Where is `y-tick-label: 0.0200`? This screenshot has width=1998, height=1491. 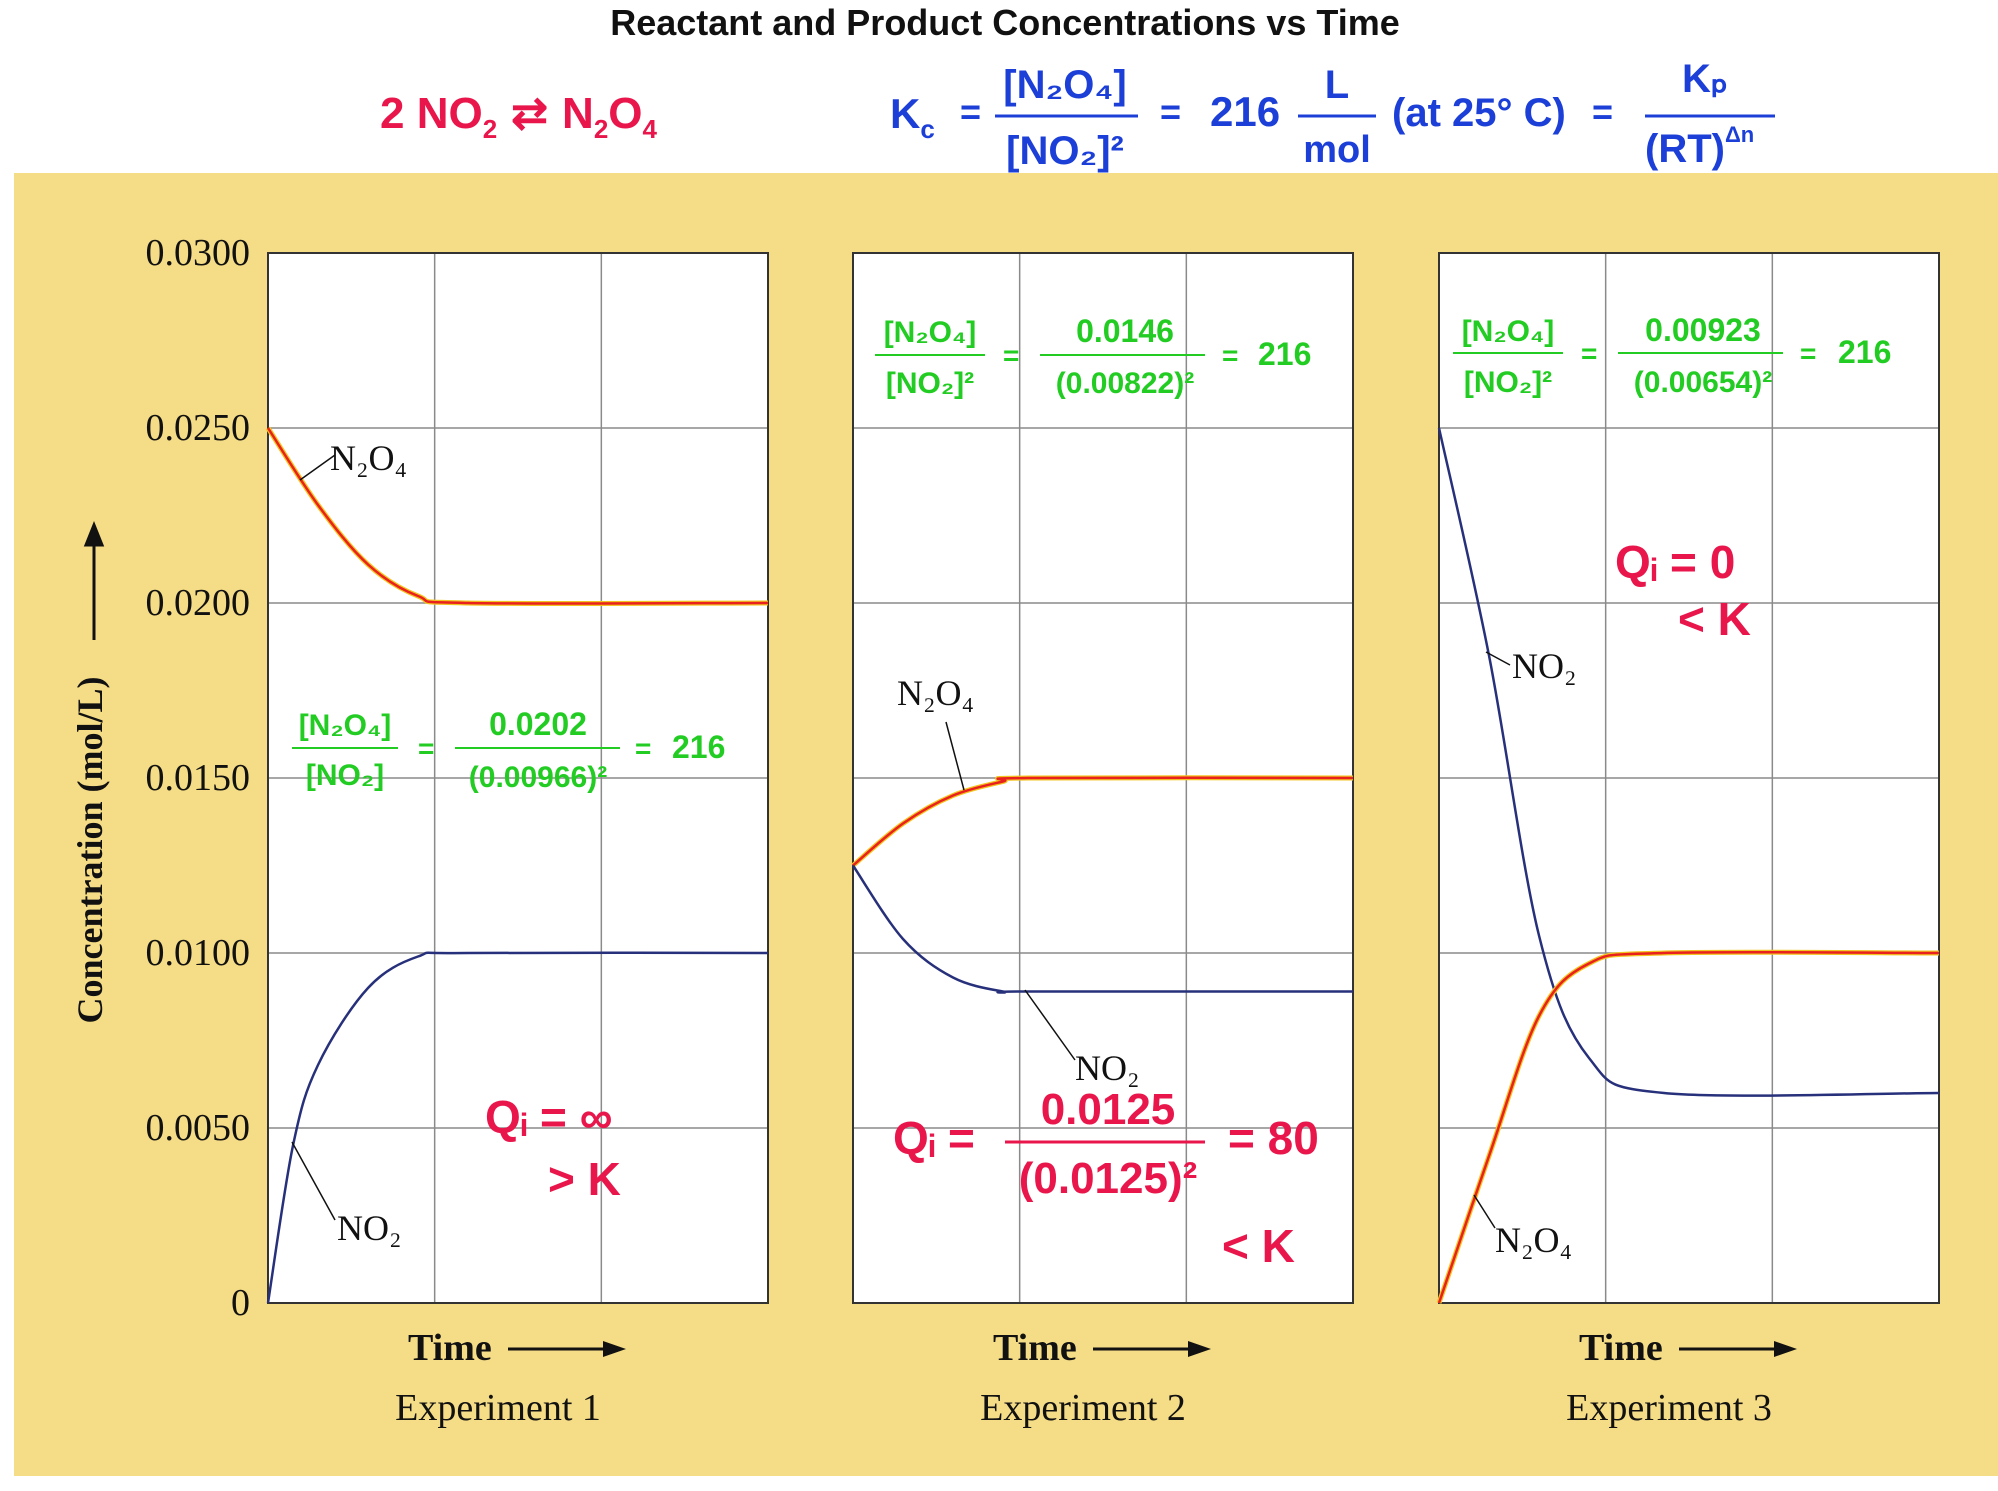
y-tick-label: 0.0200 is located at coordinates (198, 603).